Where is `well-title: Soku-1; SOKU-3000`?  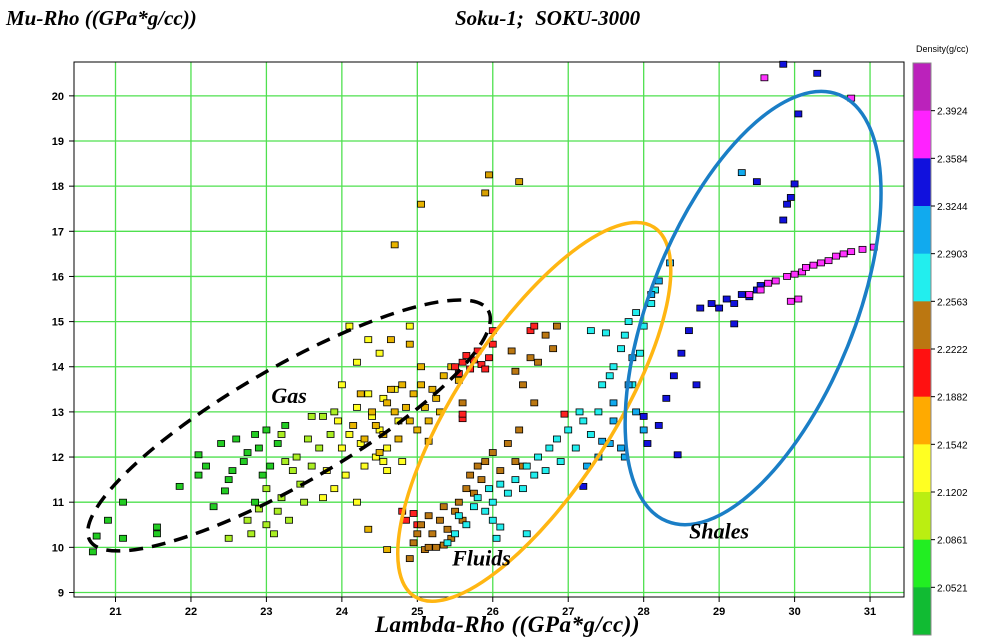 well-title: Soku-1; SOKU-3000 is located at coordinates (548, 18).